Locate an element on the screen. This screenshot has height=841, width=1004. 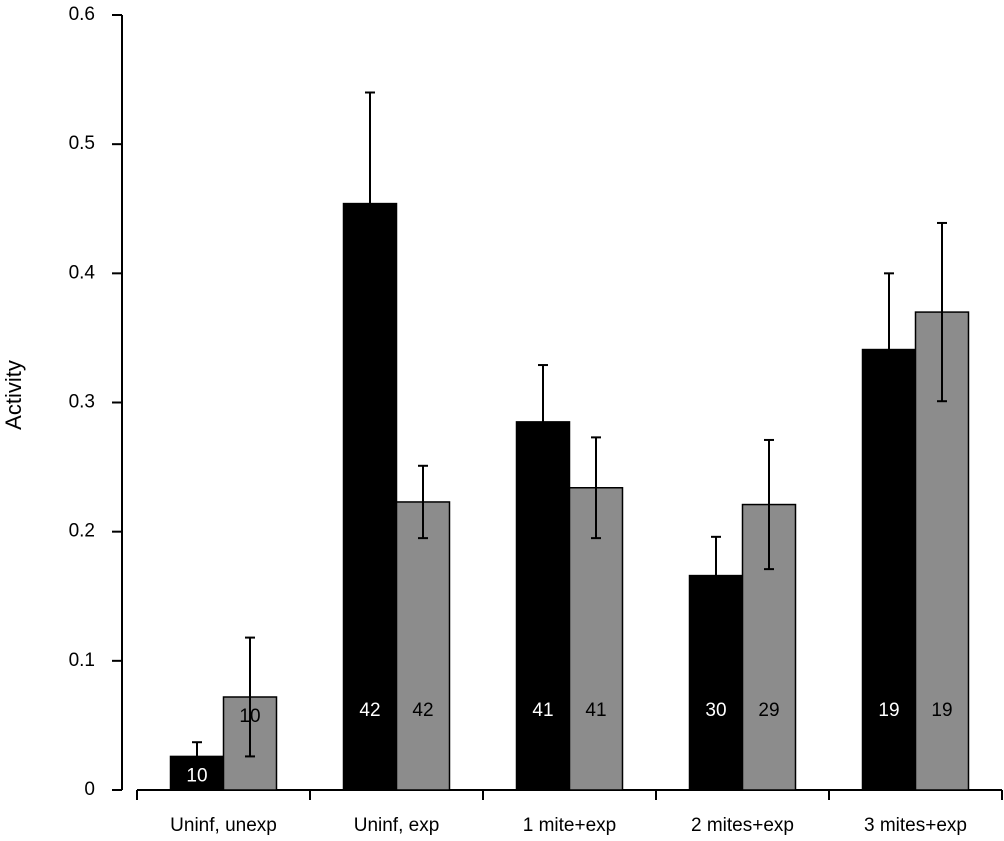
x-tick-label: Uninf, exp is located at coordinates (397, 825).